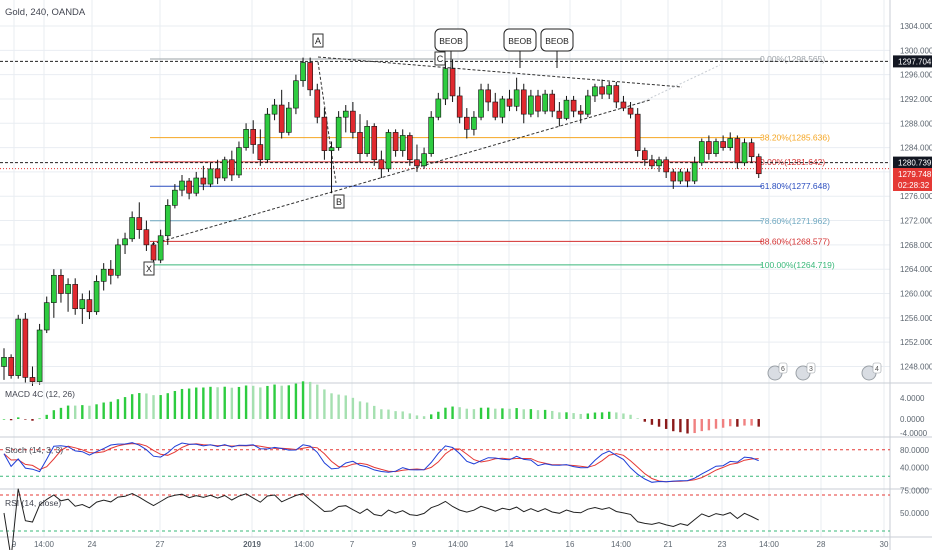 Image resolution: width=932 pixels, height=550 pixels. What do you see at coordinates (40, 394) in the screenshot?
I see `macd-label: MACD 4C (12, 26)` at bounding box center [40, 394].